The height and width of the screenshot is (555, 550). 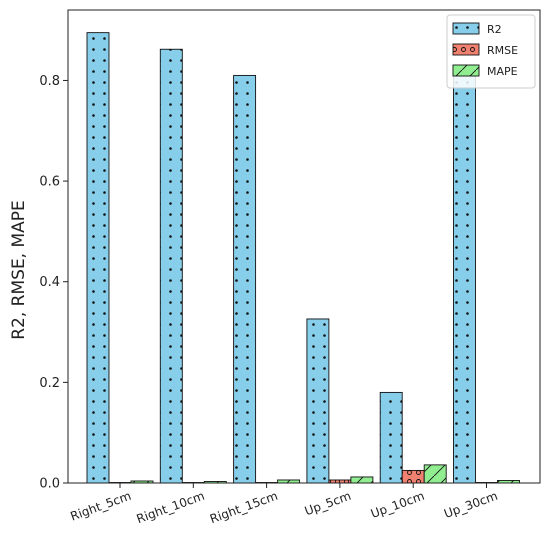 I want to click on legend-entry-rmse: RMSE, so click(x=485, y=50).